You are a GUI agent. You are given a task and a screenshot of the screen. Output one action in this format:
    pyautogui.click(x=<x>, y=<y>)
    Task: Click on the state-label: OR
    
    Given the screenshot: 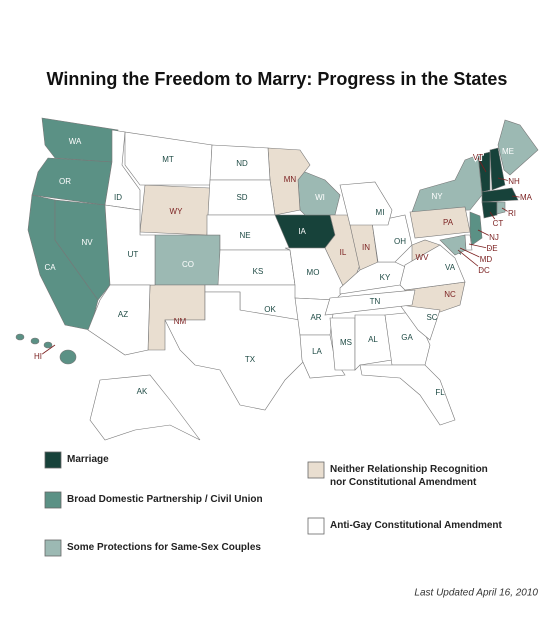 What is the action you would take?
    pyautogui.click(x=65, y=181)
    